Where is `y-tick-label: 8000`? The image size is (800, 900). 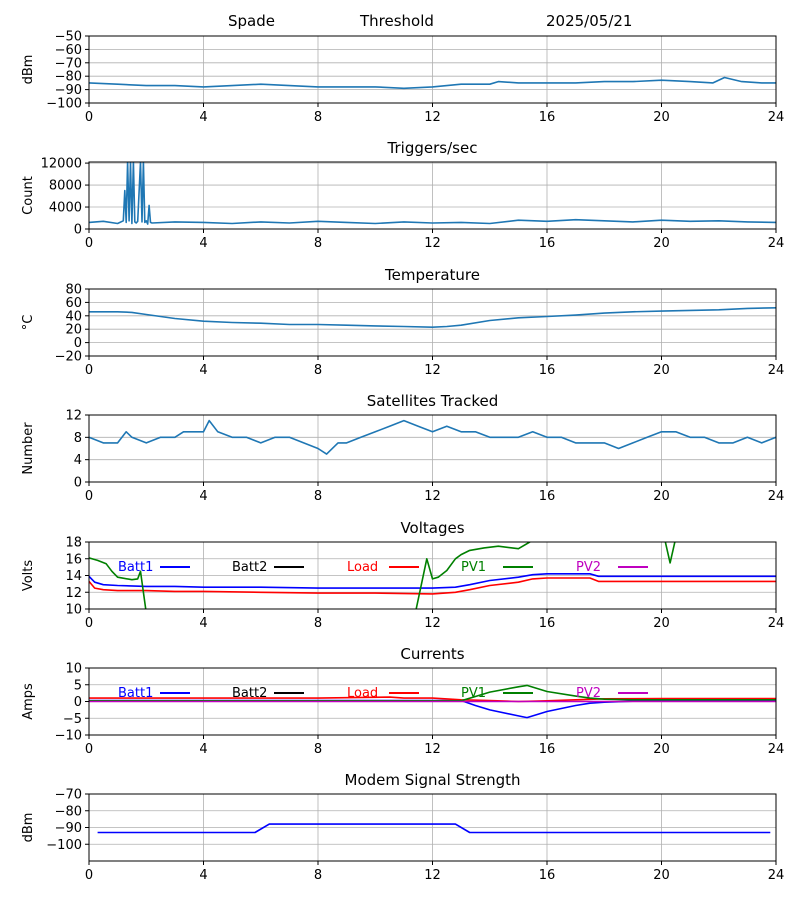 y-tick-label: 8000 is located at coordinates (65, 186).